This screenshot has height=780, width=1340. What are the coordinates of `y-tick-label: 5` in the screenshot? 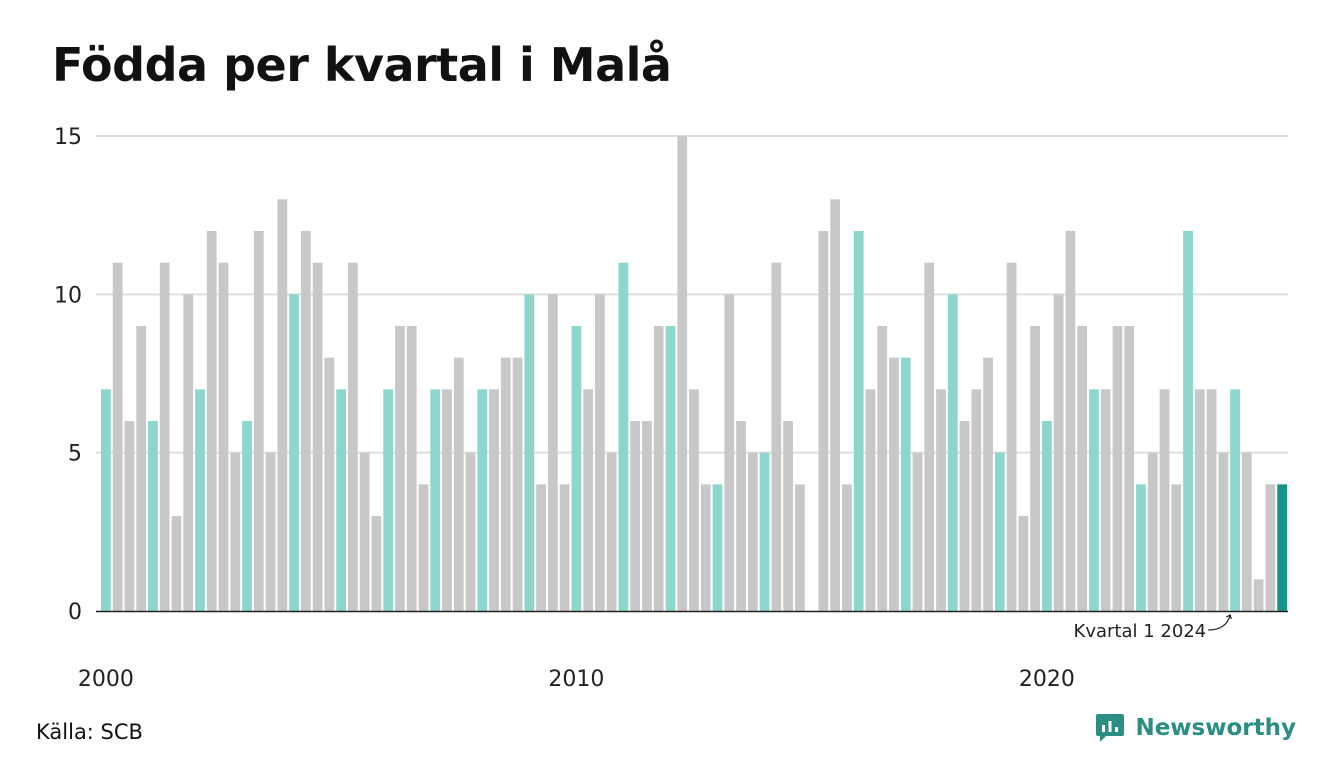 It's located at (75, 454).